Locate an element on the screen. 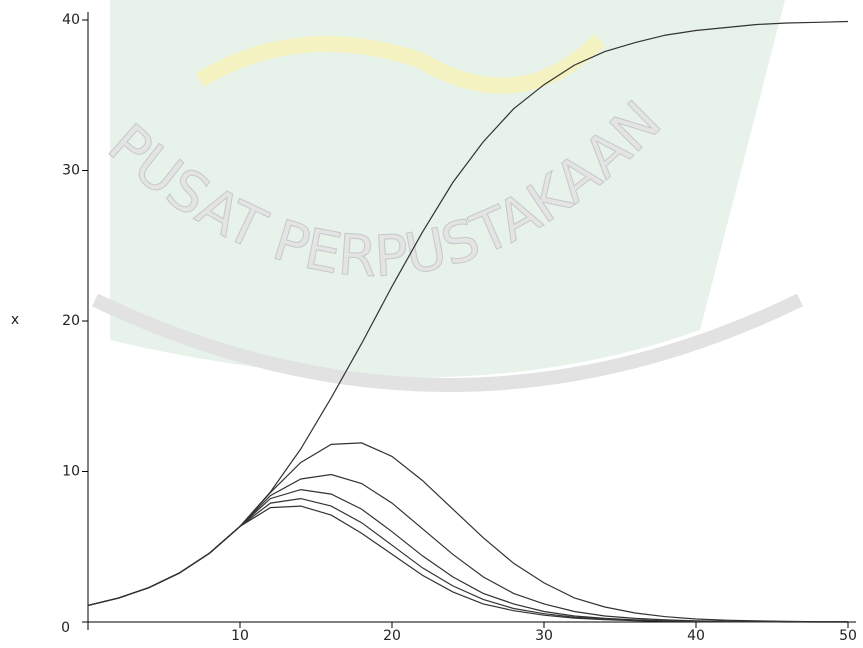 The width and height of the screenshot is (863, 648). x-tick-label: 30 is located at coordinates (544, 636).